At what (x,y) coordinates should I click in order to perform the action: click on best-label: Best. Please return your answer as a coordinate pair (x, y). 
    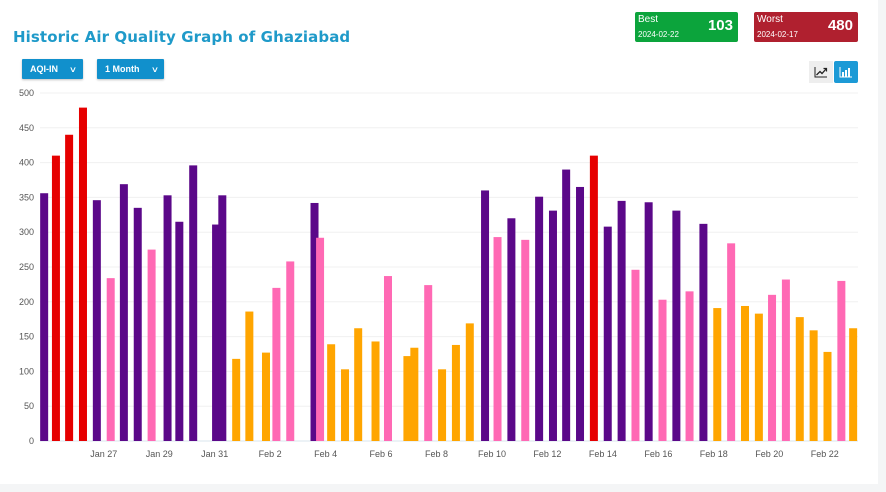
    Looking at the image, I should click on (648, 19).